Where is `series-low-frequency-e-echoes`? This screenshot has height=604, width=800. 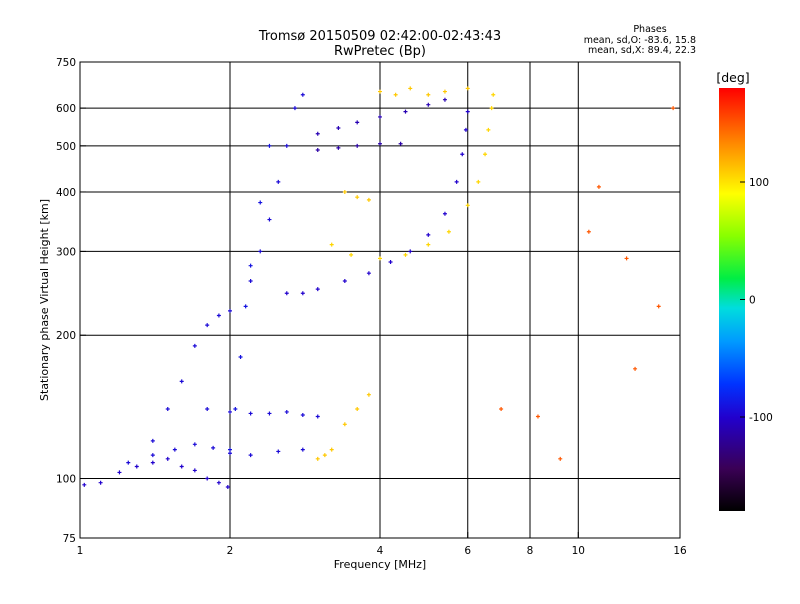 series-low-frequency-e-echoes is located at coordinates (156, 472).